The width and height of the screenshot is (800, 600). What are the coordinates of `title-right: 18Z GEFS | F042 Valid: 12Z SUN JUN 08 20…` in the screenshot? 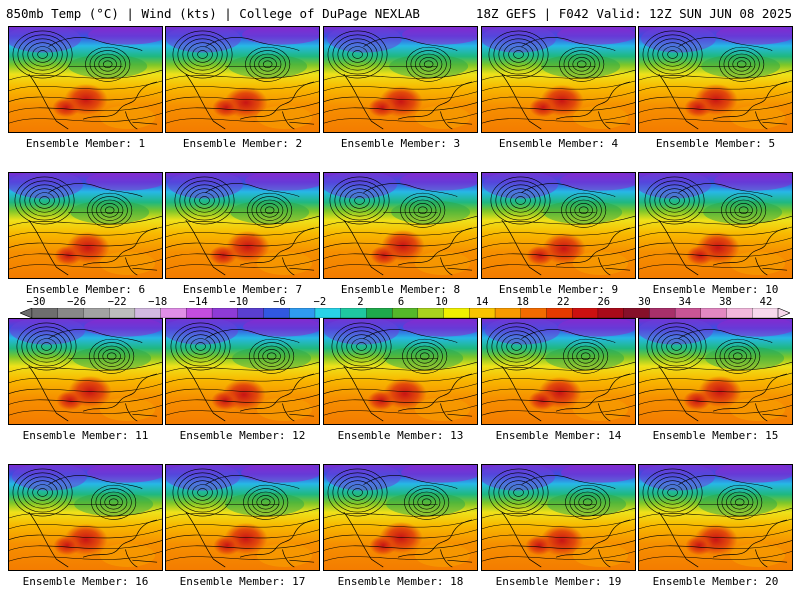 It's located at (633, 13).